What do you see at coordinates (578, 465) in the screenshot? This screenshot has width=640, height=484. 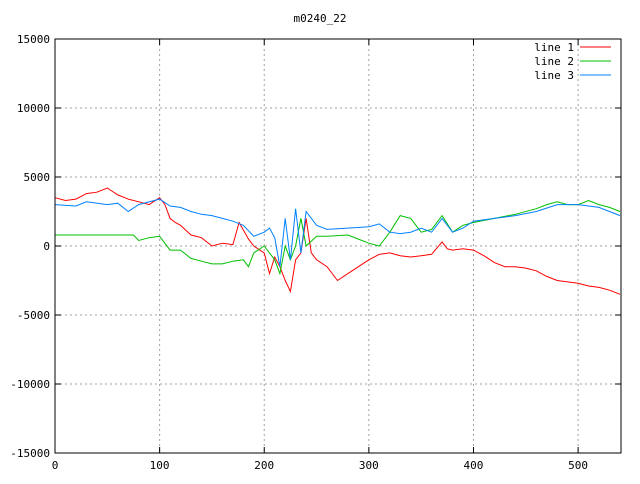 I see `x-tick-label: 500` at bounding box center [578, 465].